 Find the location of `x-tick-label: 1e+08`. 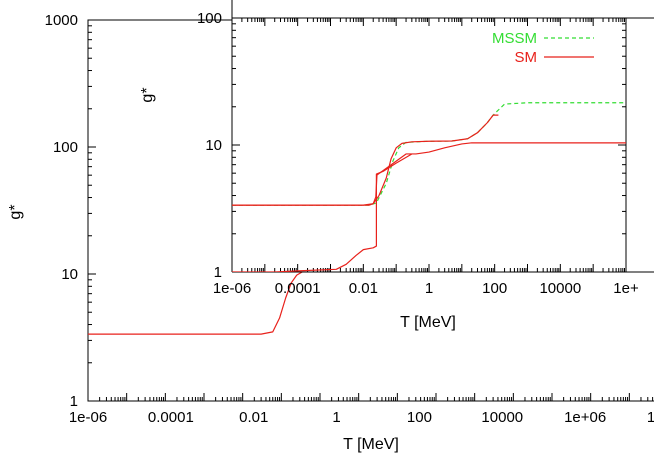

x-tick-label: 1e+08 is located at coordinates (650, 417).